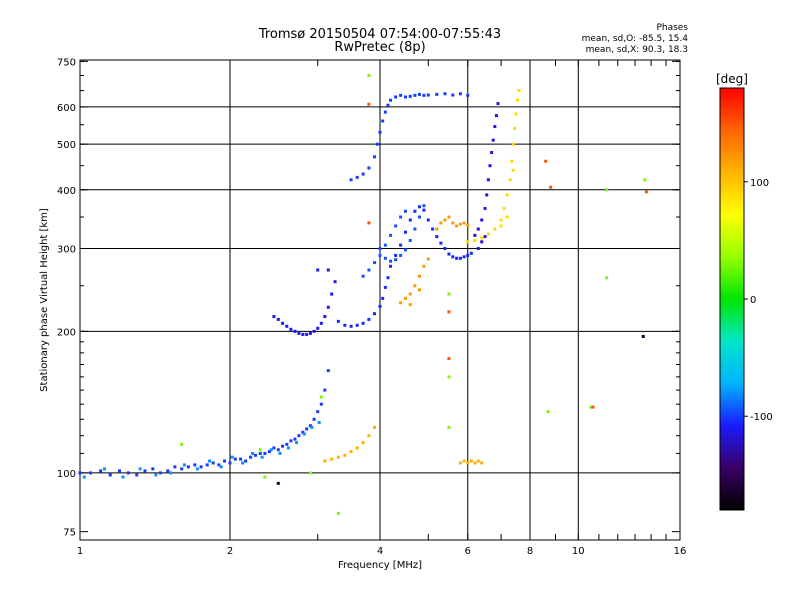  I want to click on x-tick-label: 6, so click(468, 551).